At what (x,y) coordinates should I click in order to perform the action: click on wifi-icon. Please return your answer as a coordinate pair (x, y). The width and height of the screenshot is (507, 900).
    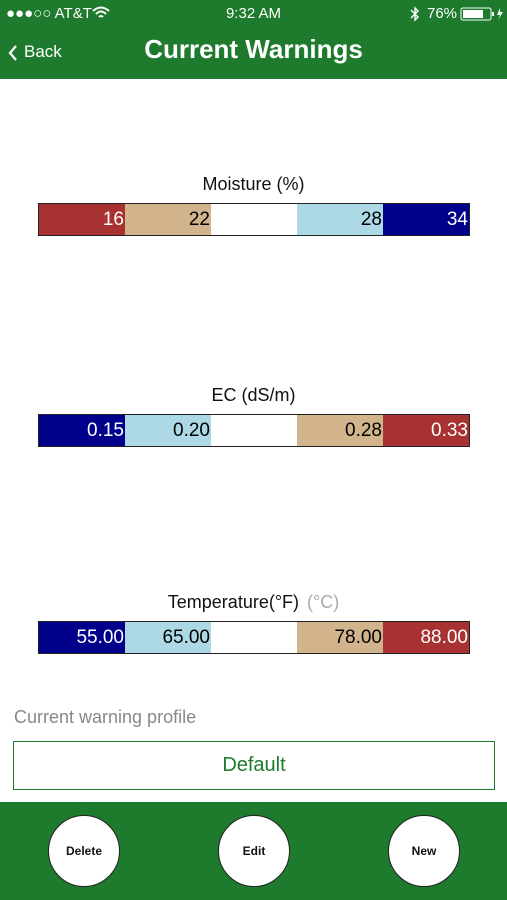
    Looking at the image, I should click on (101, 12).